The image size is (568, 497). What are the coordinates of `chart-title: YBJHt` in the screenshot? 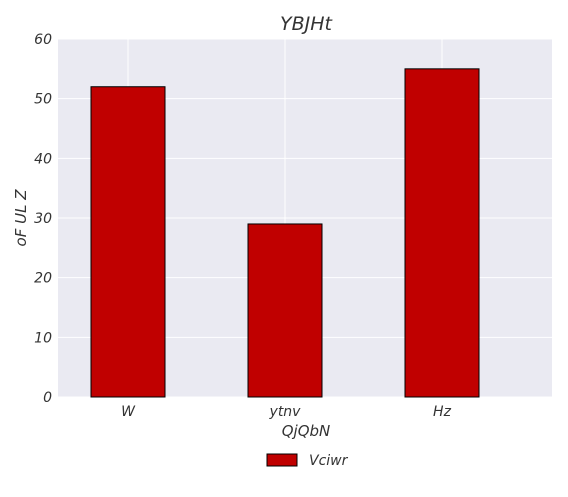 It's located at (307, 24).